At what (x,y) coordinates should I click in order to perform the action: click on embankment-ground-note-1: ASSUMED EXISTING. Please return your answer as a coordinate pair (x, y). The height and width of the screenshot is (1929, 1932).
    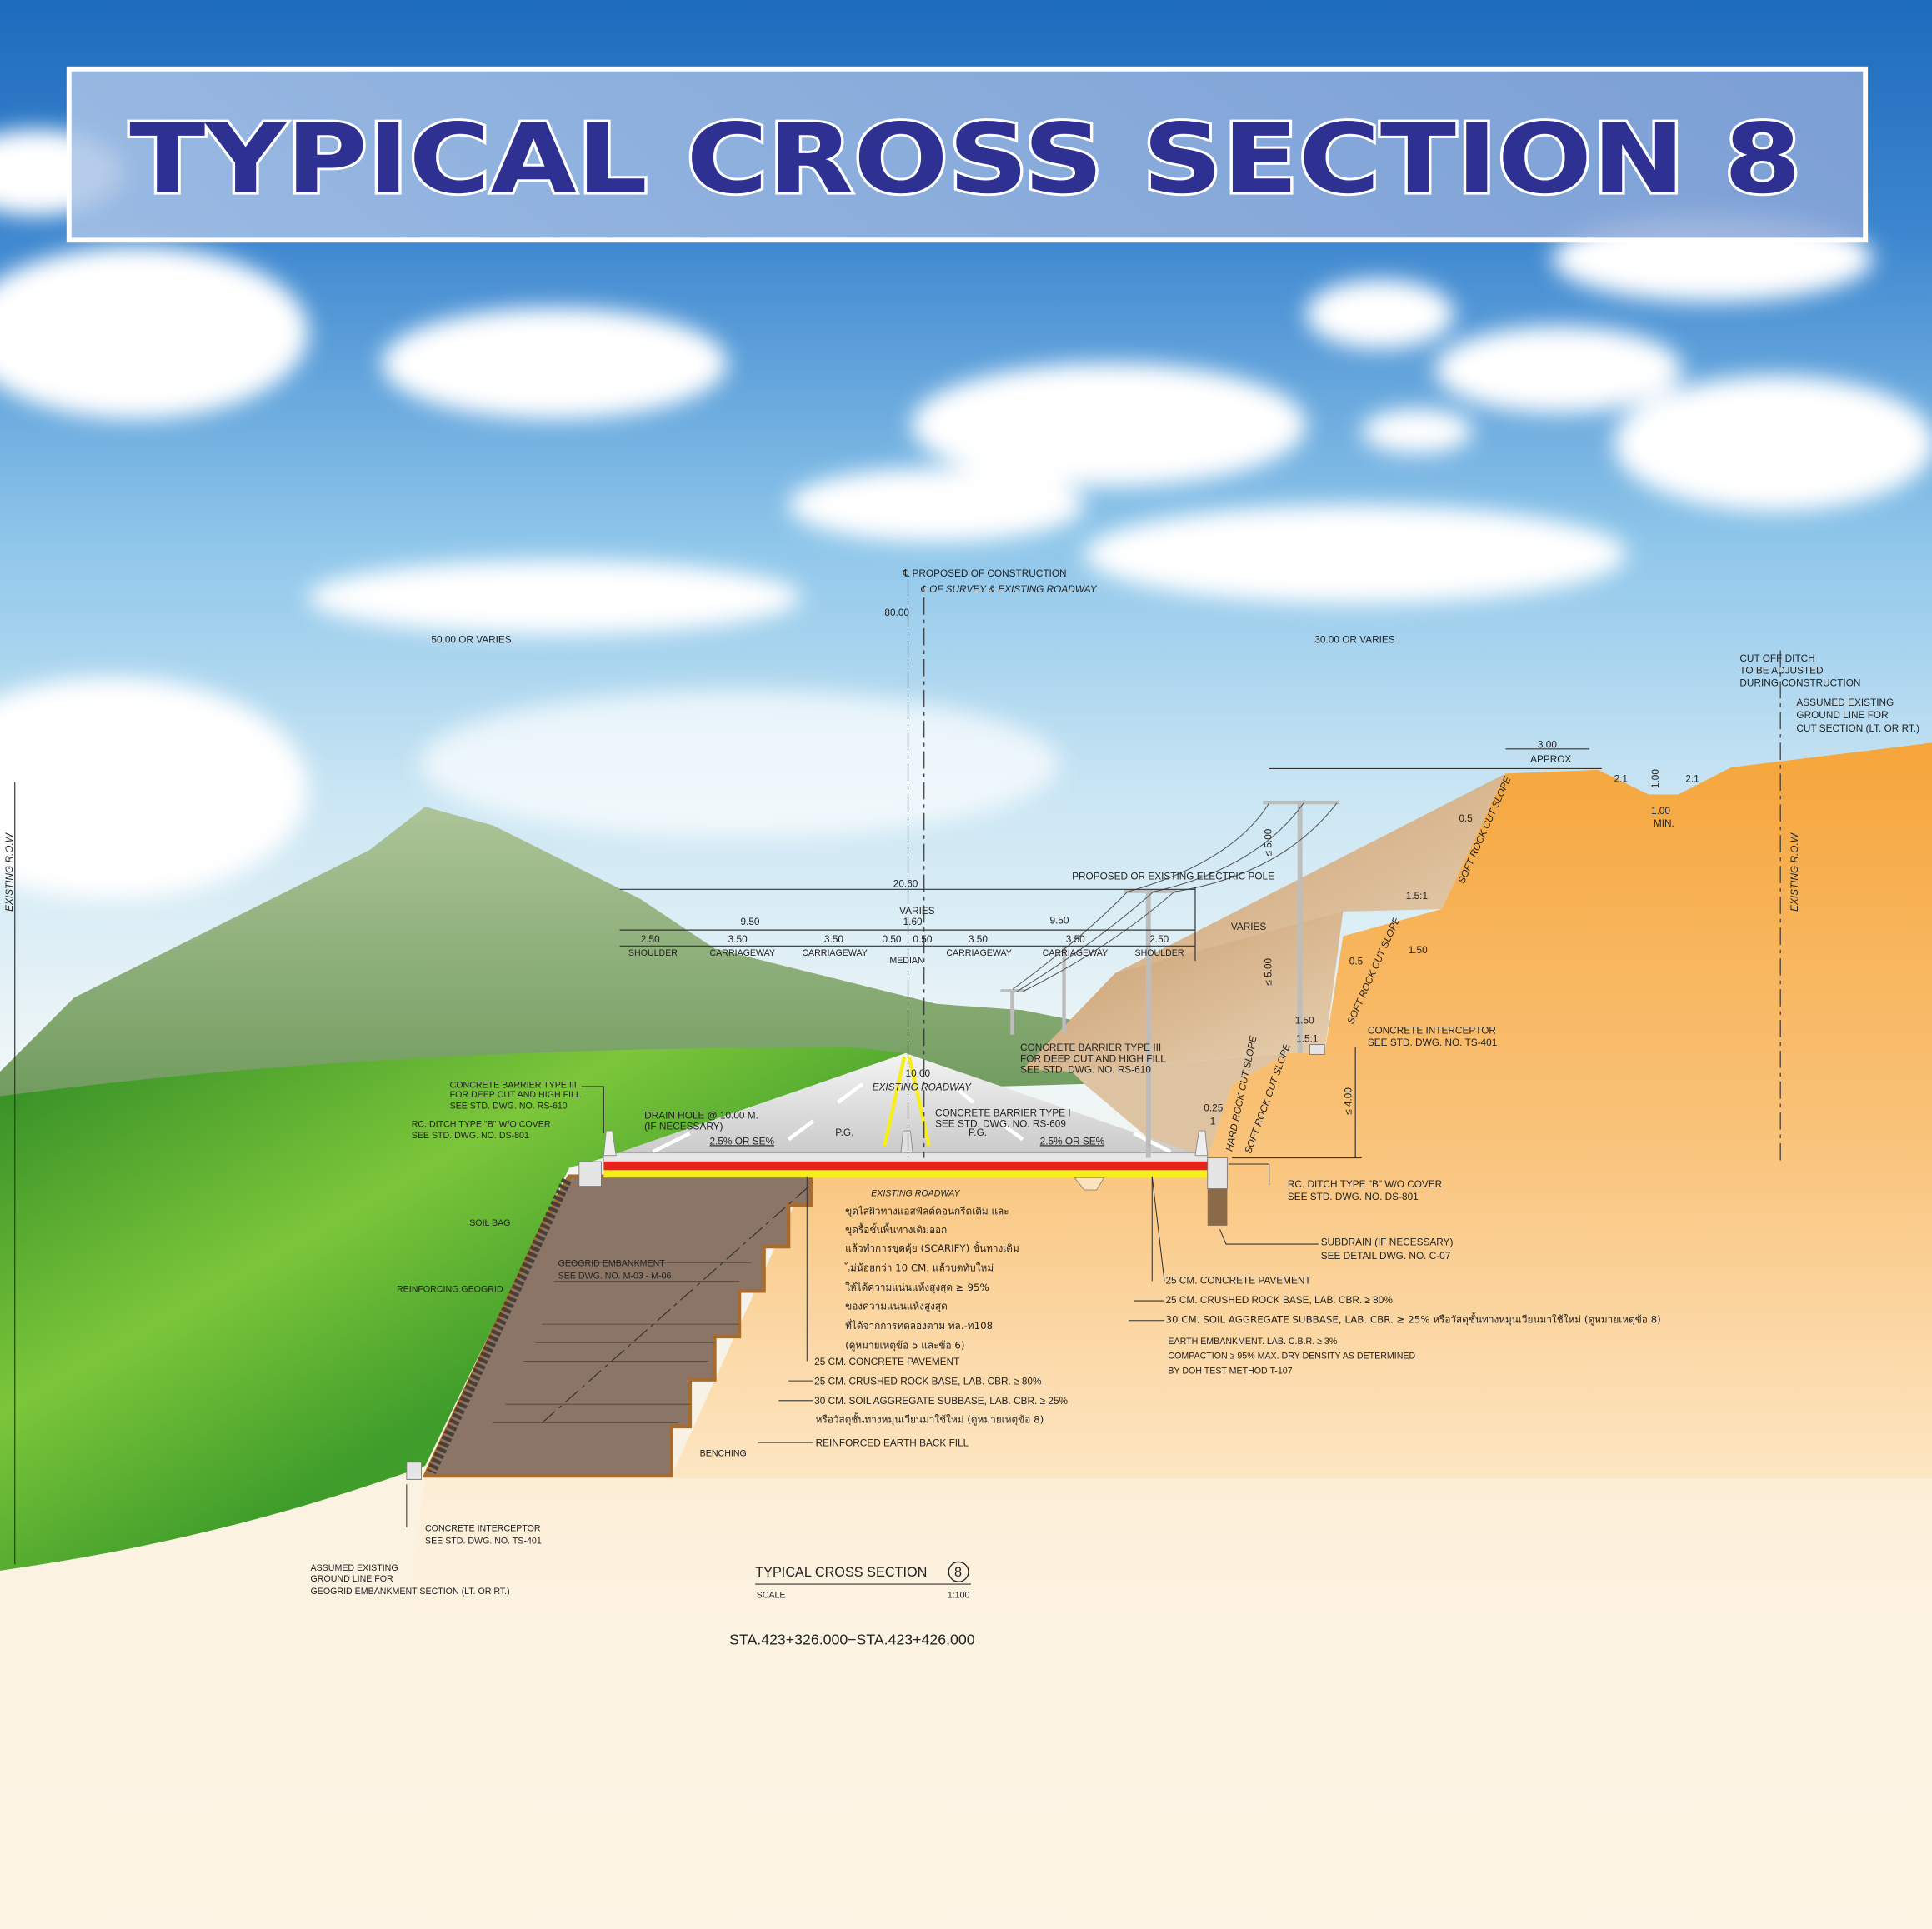
    Looking at the image, I should click on (355, 1568).